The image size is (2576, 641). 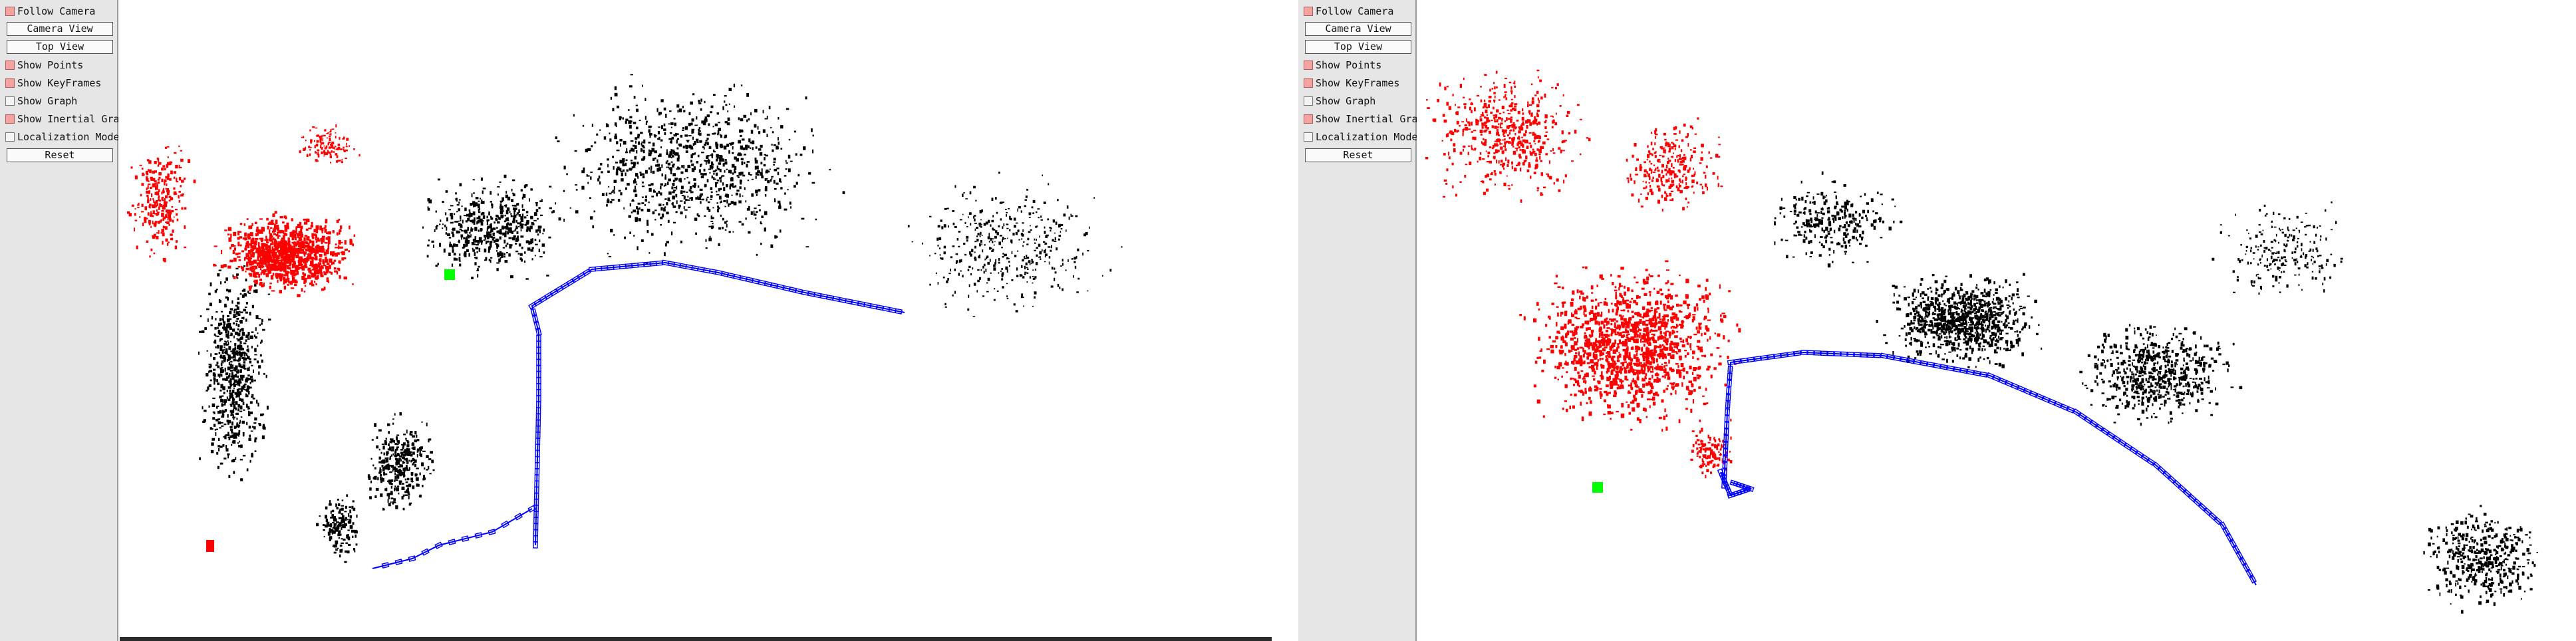 I want to click on trajectory-line, so click(x=452, y=538).